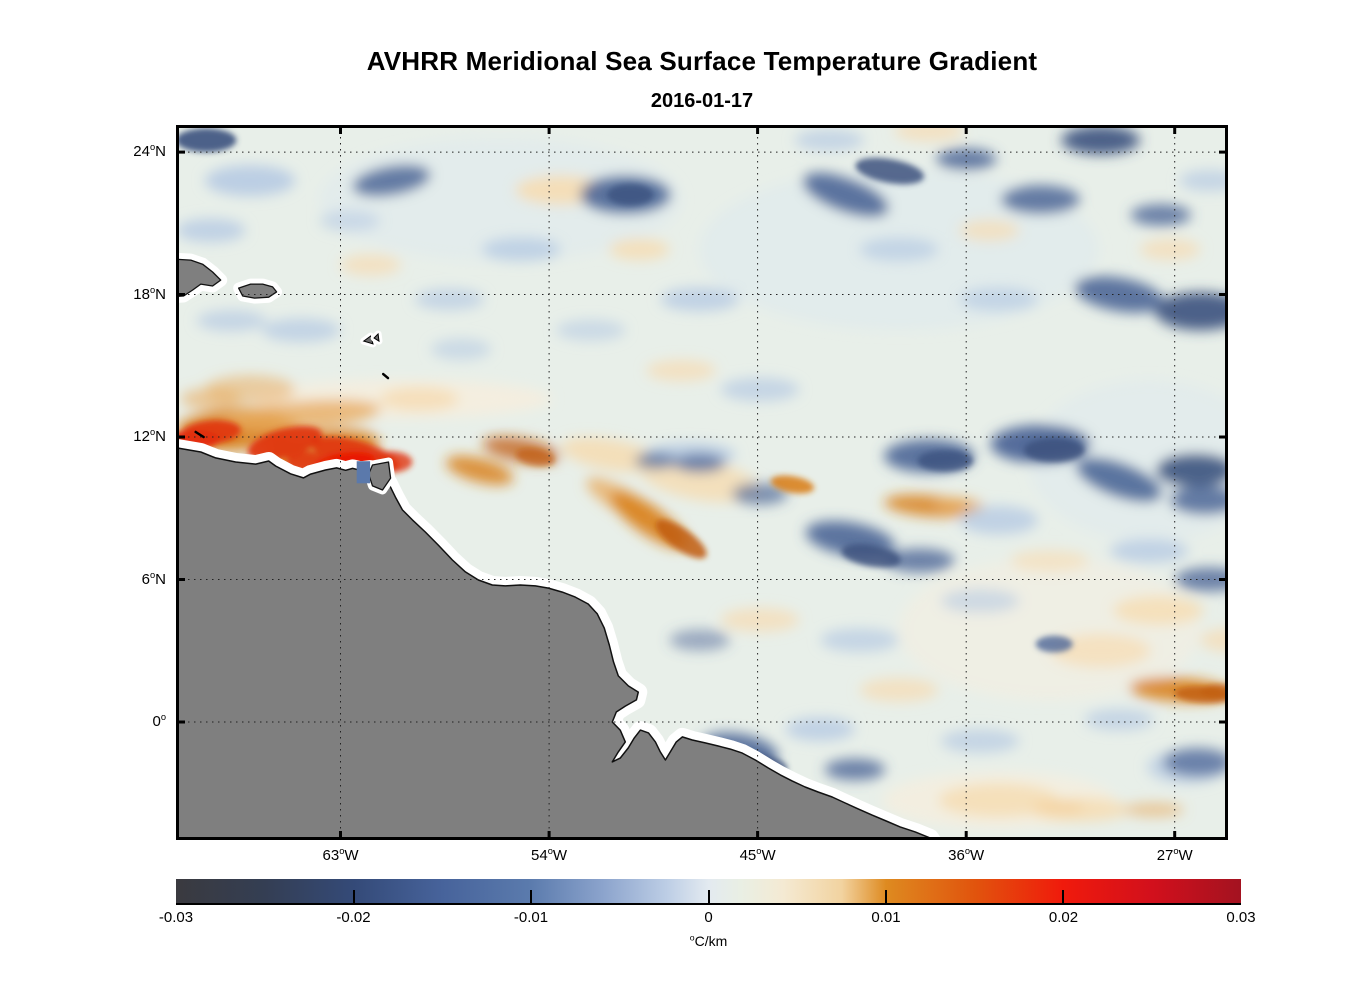 The height and width of the screenshot is (1000, 1356). What do you see at coordinates (702, 101) in the screenshot?
I see `chart-subtitle: 2016-01-17` at bounding box center [702, 101].